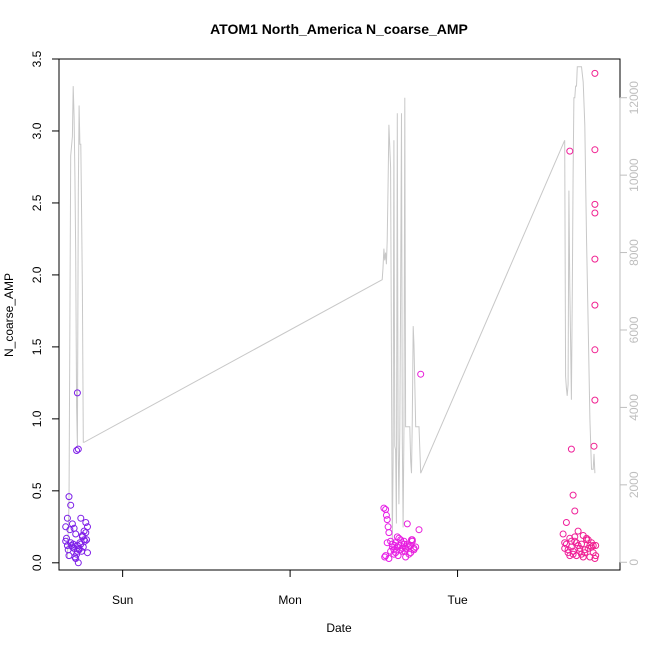 The width and height of the screenshot is (650, 650). Describe the element at coordinates (289, 600) in the screenshot. I see `x-tick-label-mon: Mon` at that location.